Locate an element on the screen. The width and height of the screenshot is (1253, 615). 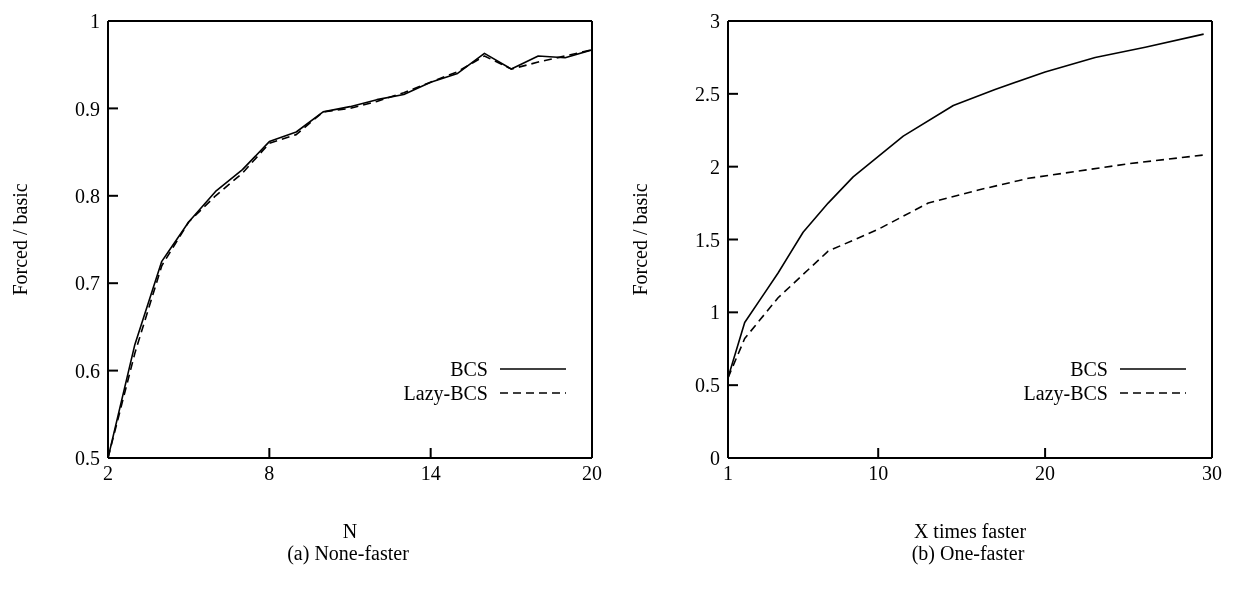
x-axis-title: X times faster is located at coordinates (970, 531).